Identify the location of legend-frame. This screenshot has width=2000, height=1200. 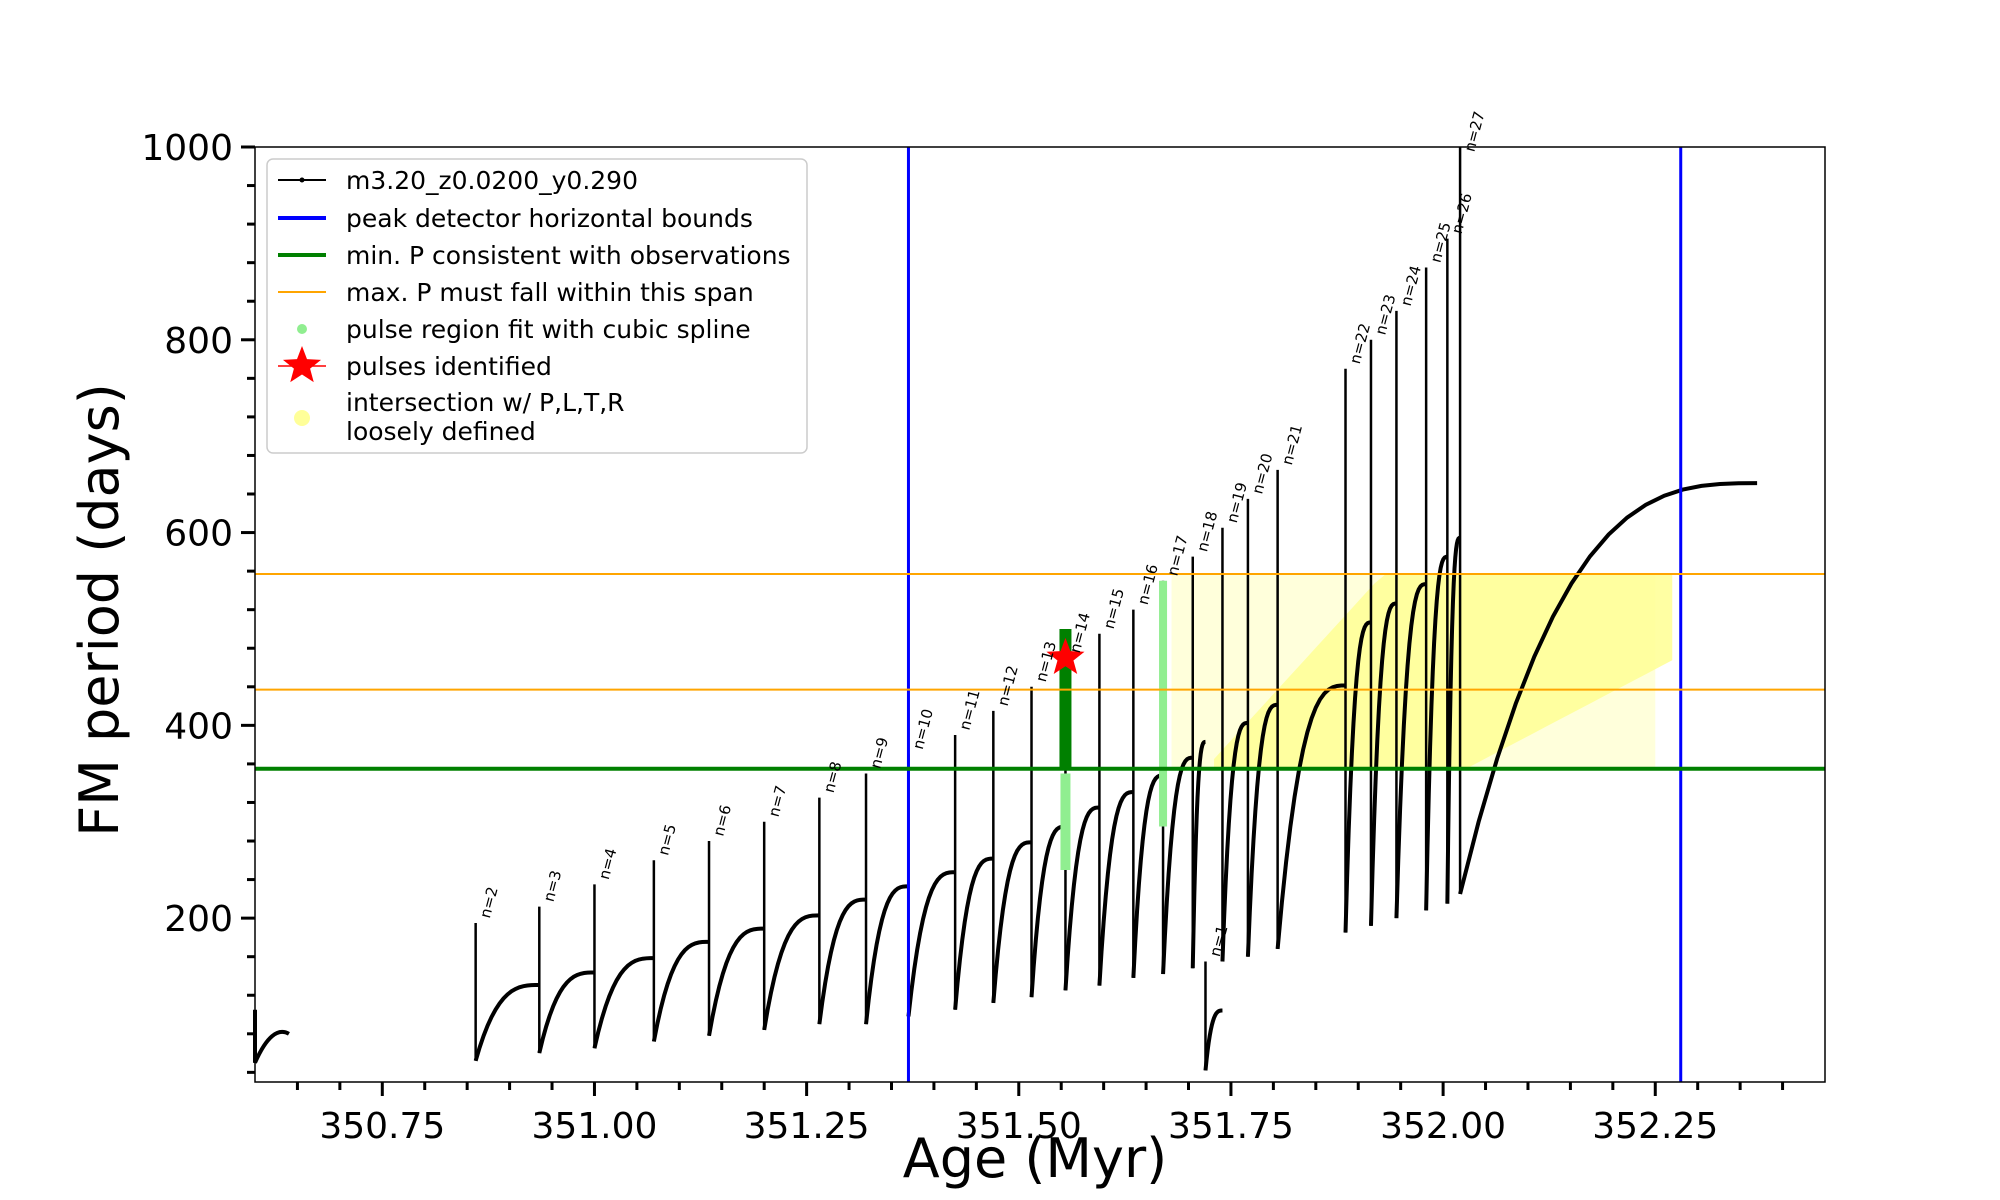
(537, 306).